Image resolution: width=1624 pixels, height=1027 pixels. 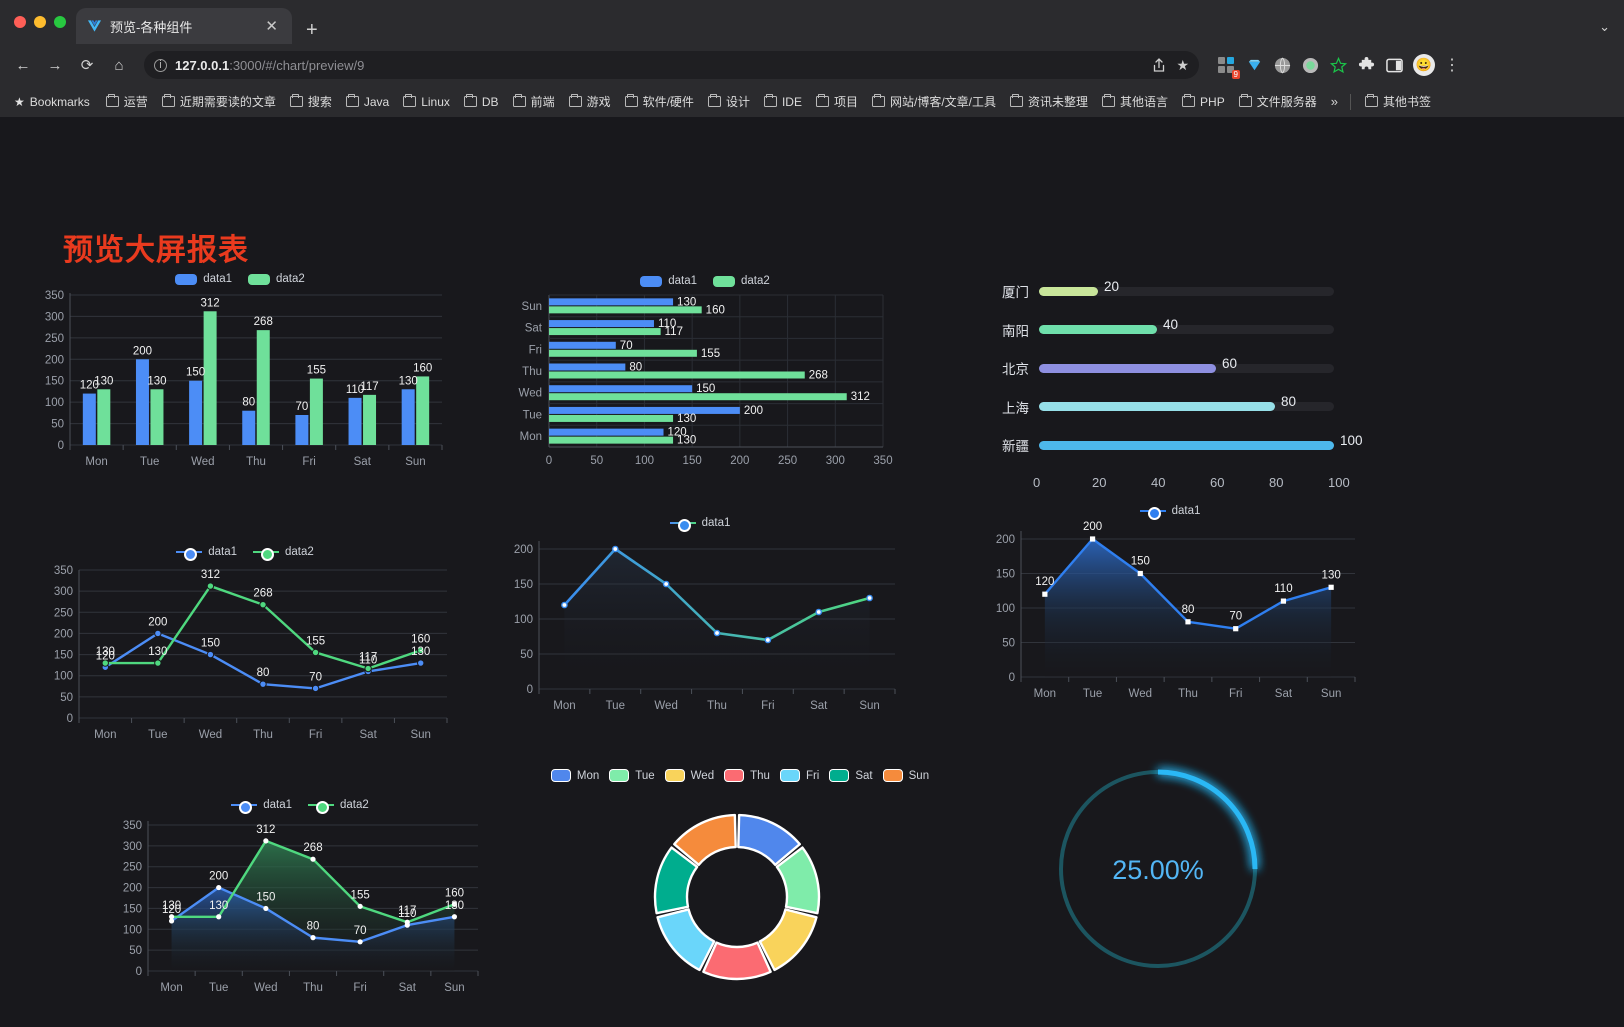 What do you see at coordinates (740, 892) in the screenshot?
I see `donut-plot` at bounding box center [740, 892].